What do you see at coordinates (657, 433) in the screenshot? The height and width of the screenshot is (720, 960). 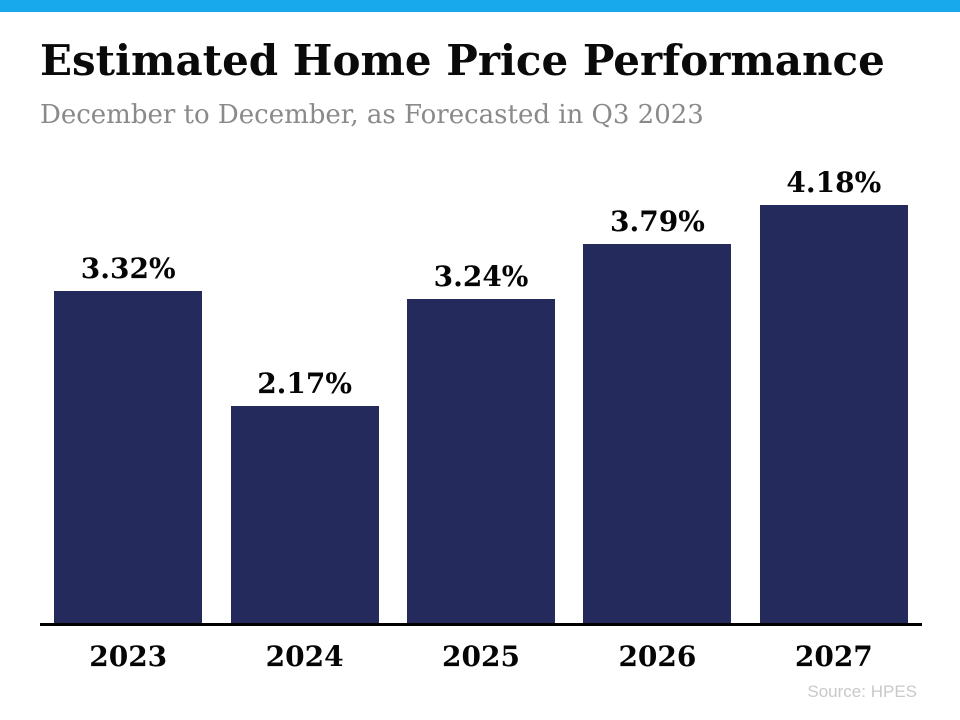 I see `bar-2026` at bounding box center [657, 433].